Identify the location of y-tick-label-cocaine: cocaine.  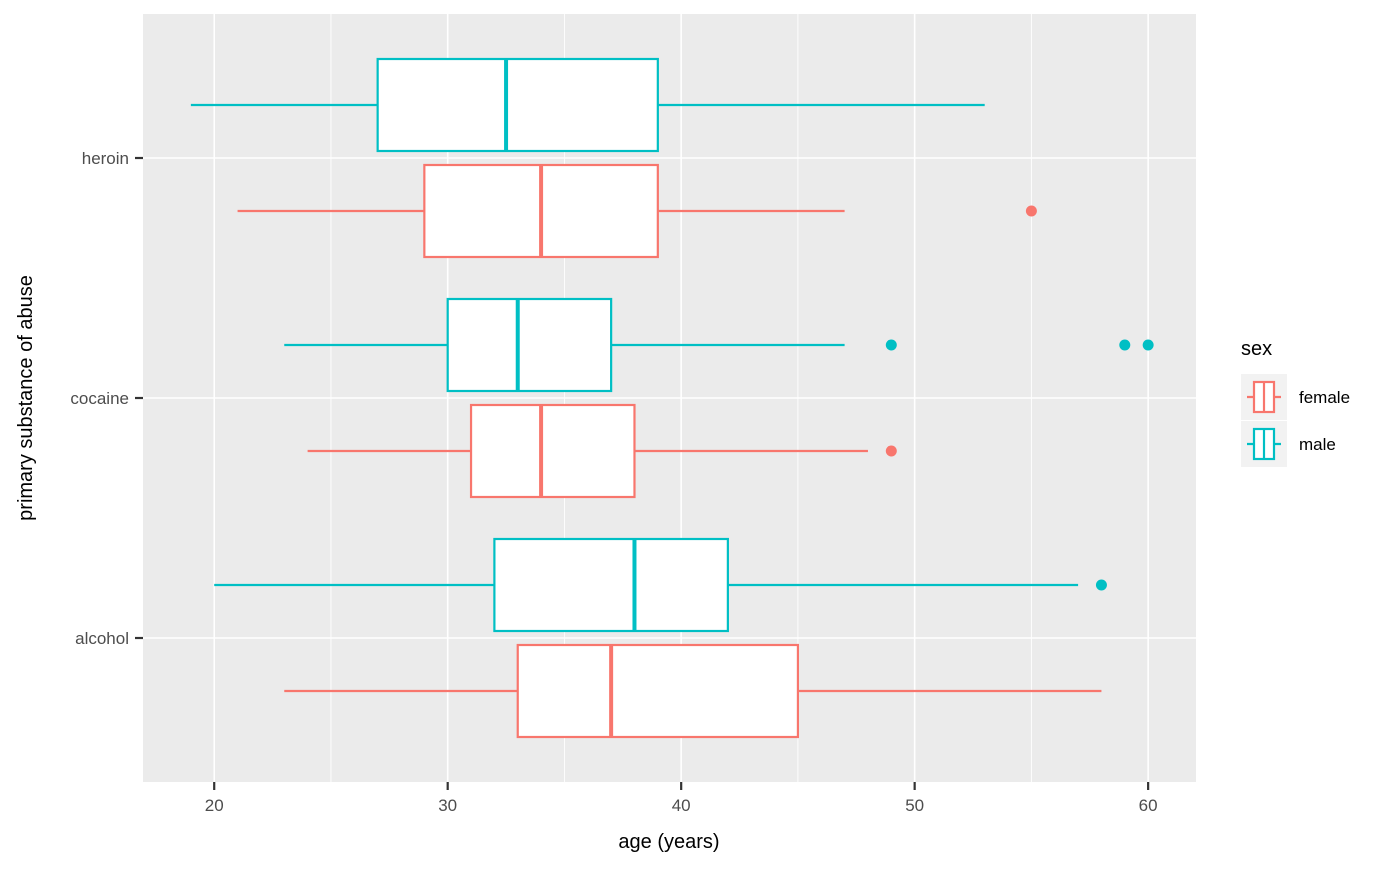
(99, 398).